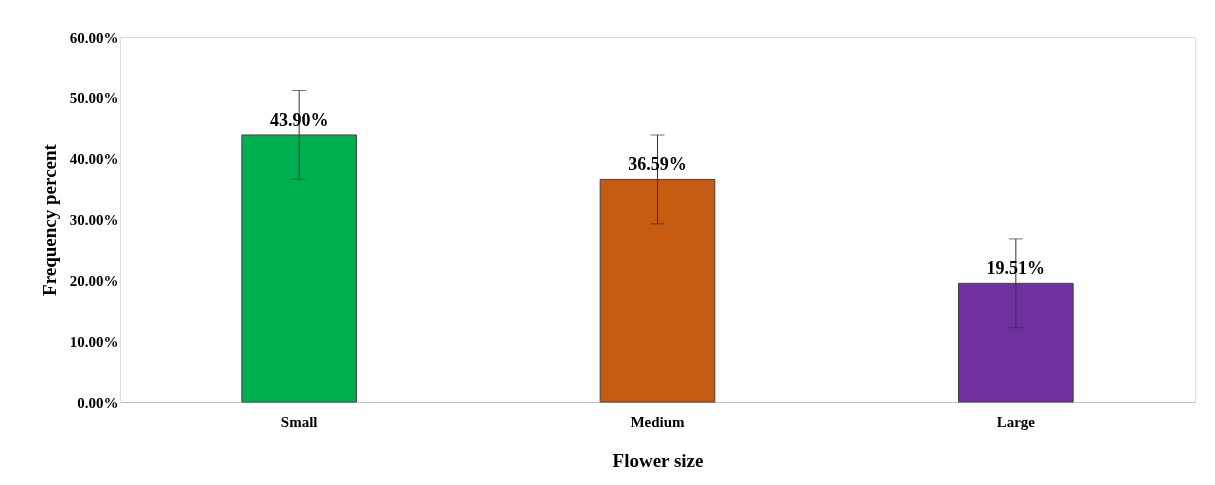  What do you see at coordinates (94, 98) in the screenshot?
I see `y-tick-label: 50.00%` at bounding box center [94, 98].